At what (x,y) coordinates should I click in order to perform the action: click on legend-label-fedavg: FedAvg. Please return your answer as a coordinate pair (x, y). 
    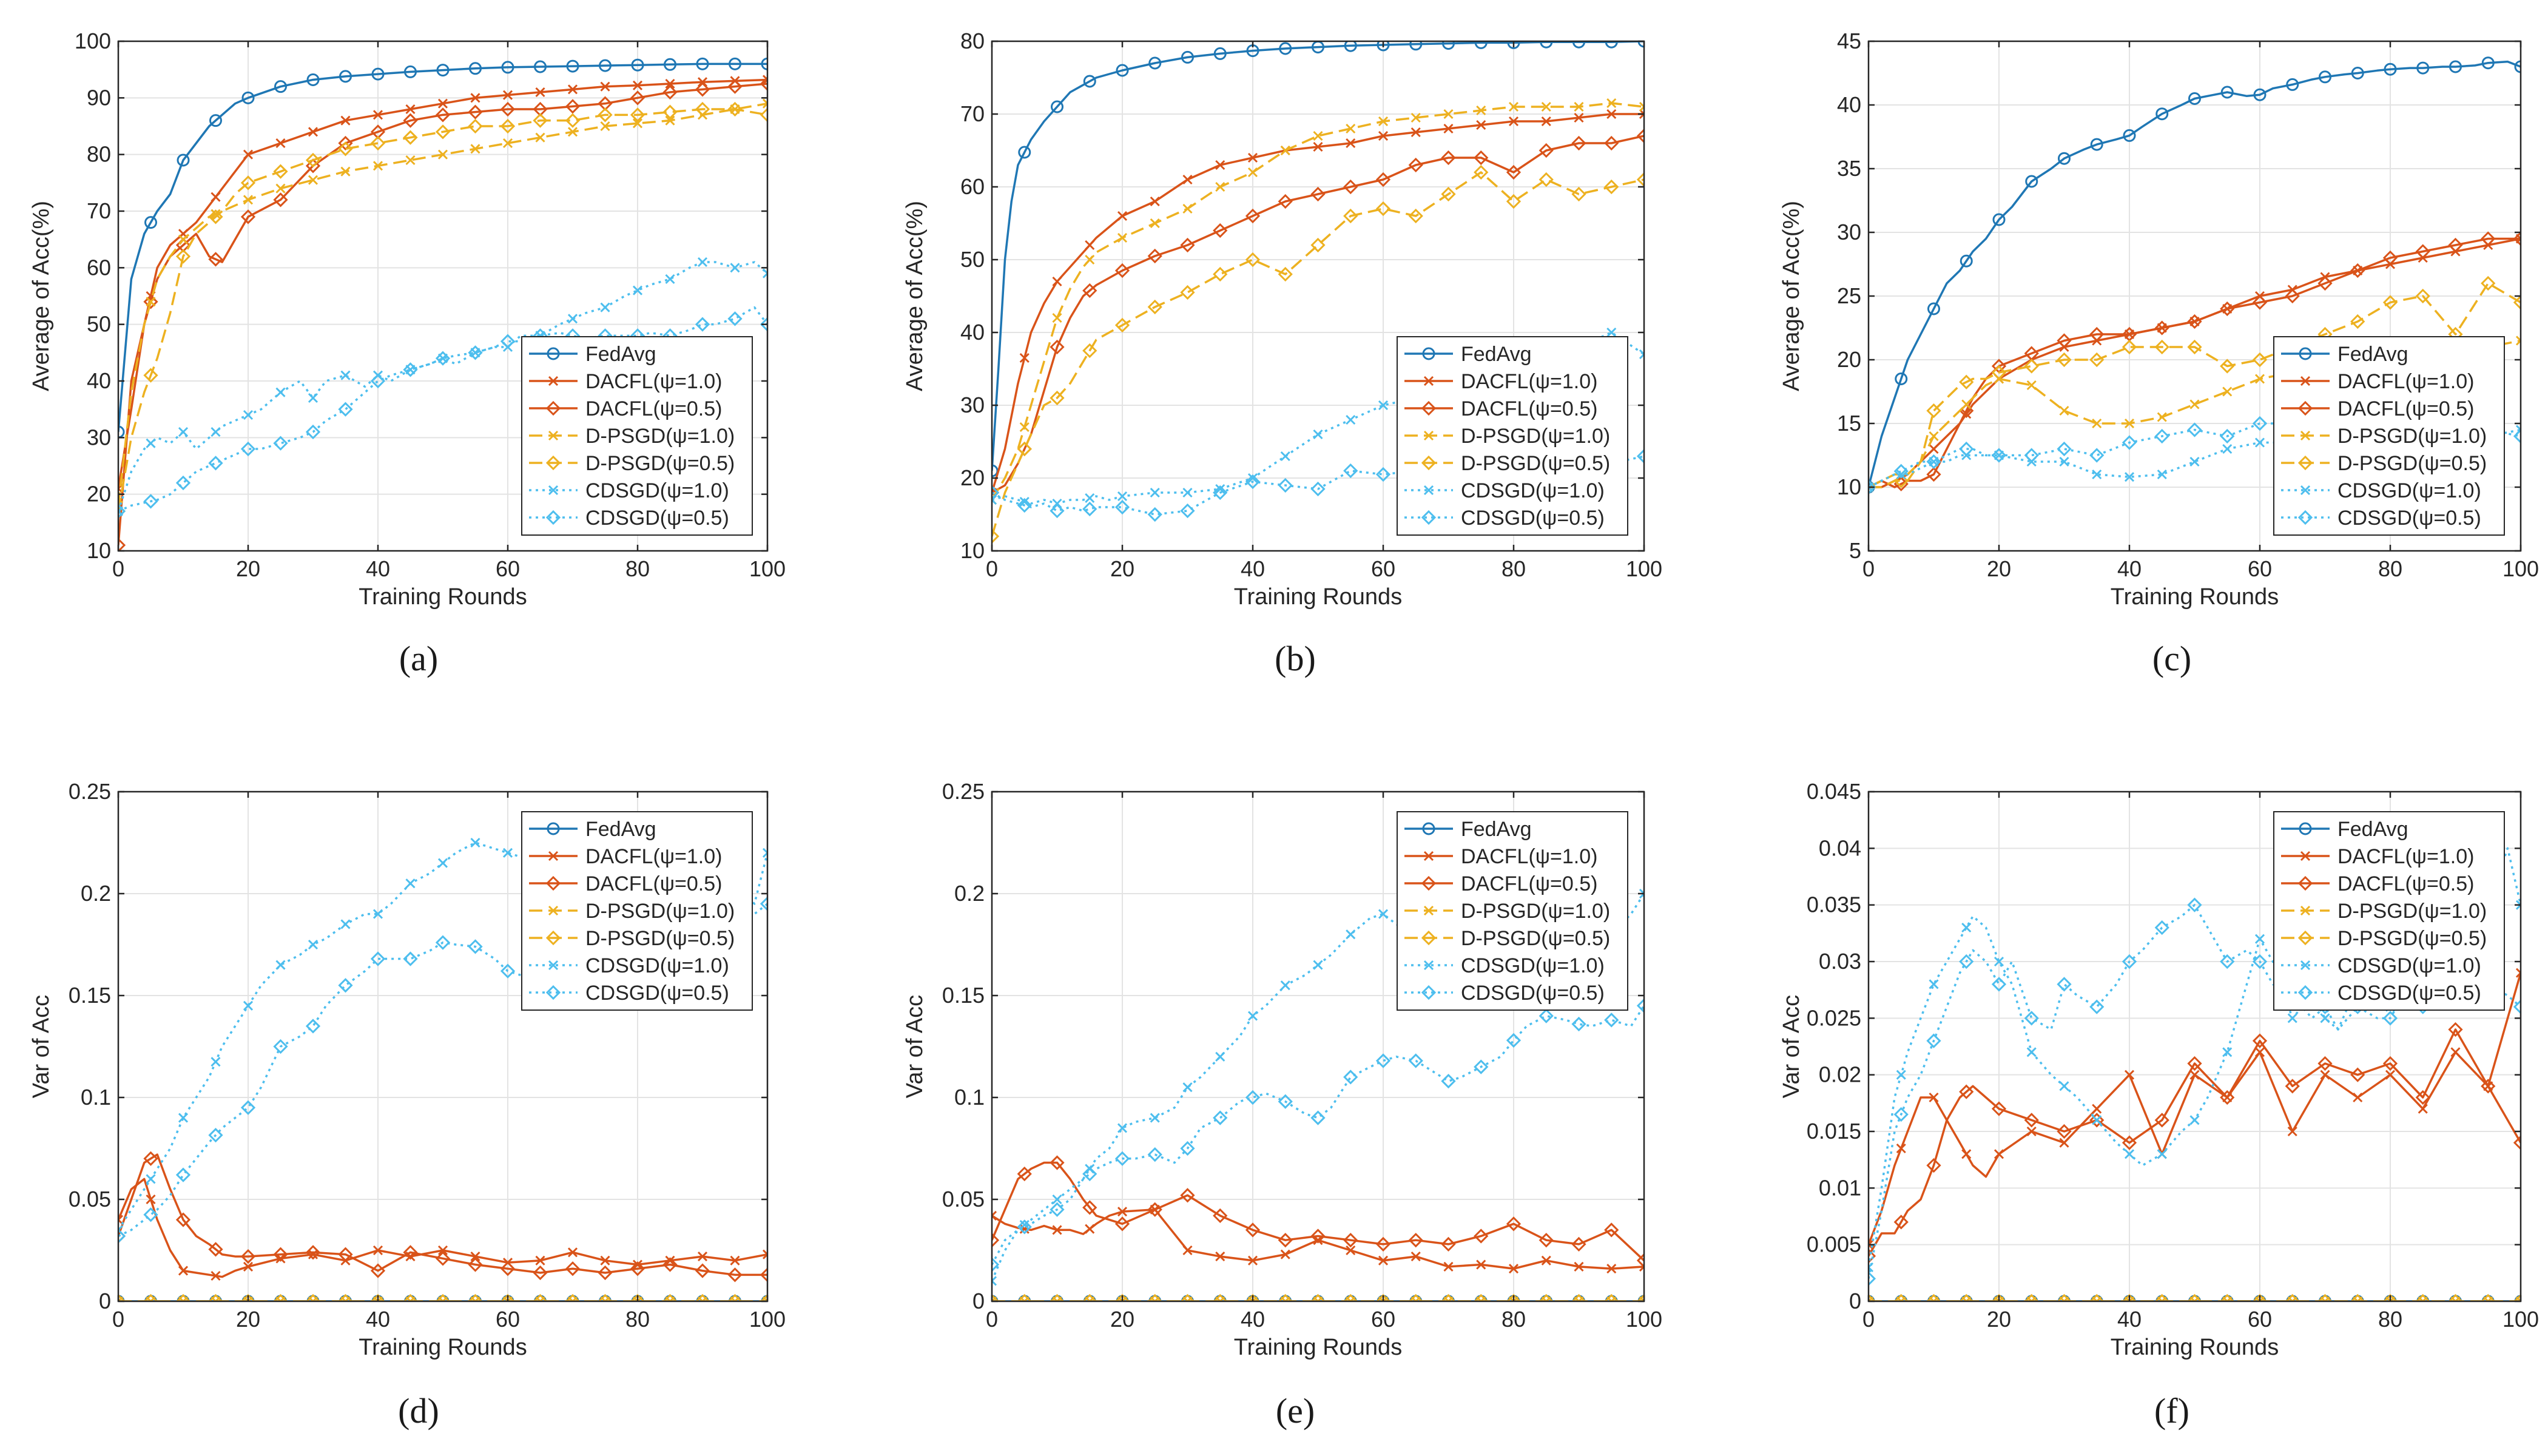
    Looking at the image, I should click on (1496, 354).